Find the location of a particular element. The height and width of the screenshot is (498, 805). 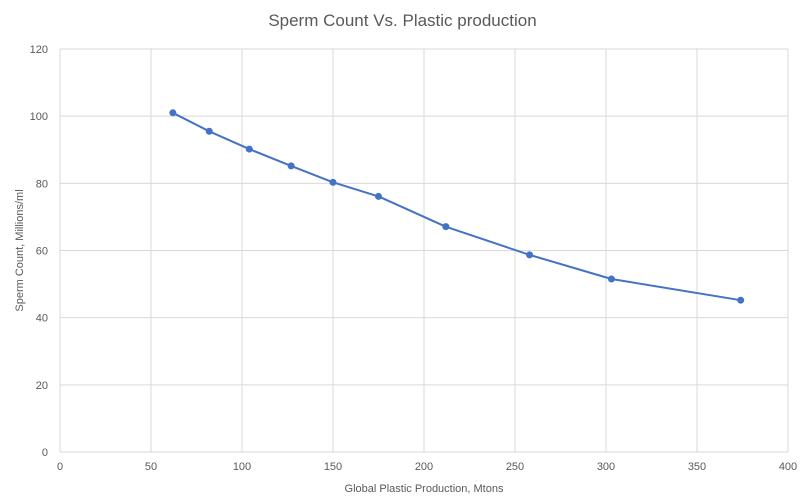

x-tick-label: 400 is located at coordinates (788, 467).